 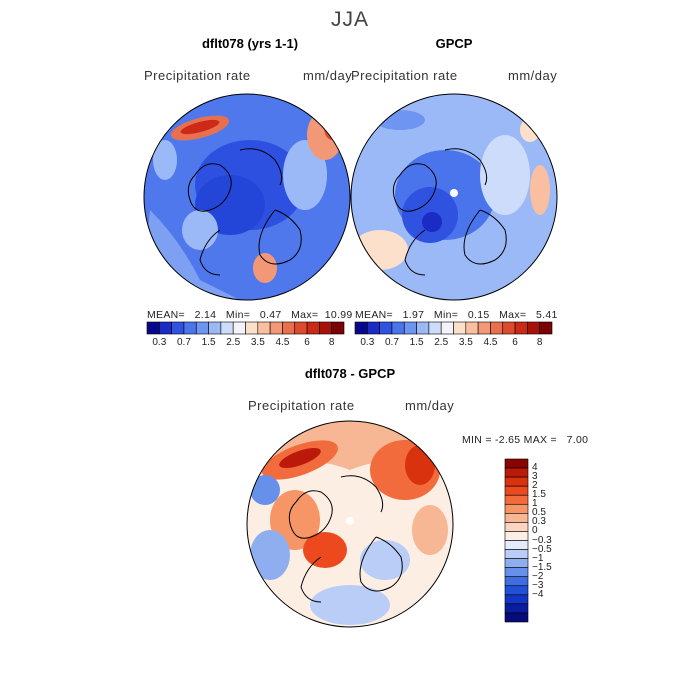 I want to click on panel-model-units: mm/day, so click(x=328, y=75).